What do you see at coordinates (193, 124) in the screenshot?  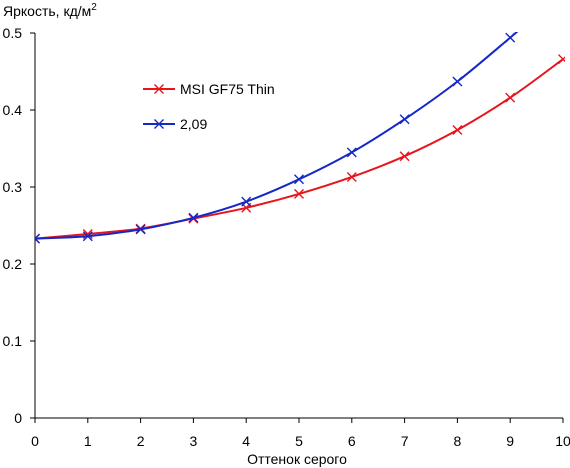 I see `legend-label-gamma: 2,09` at bounding box center [193, 124].